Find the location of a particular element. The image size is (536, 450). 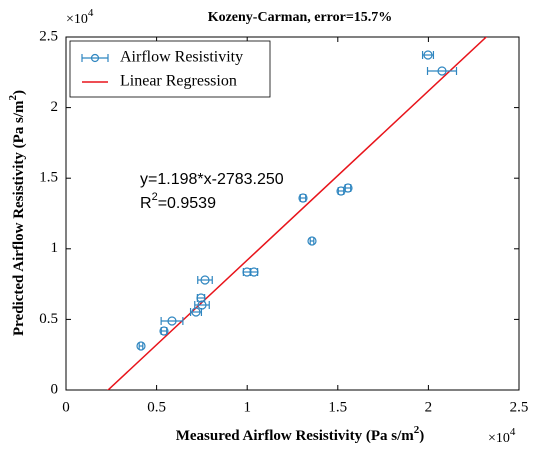

legend-box is located at coordinates (170, 69).